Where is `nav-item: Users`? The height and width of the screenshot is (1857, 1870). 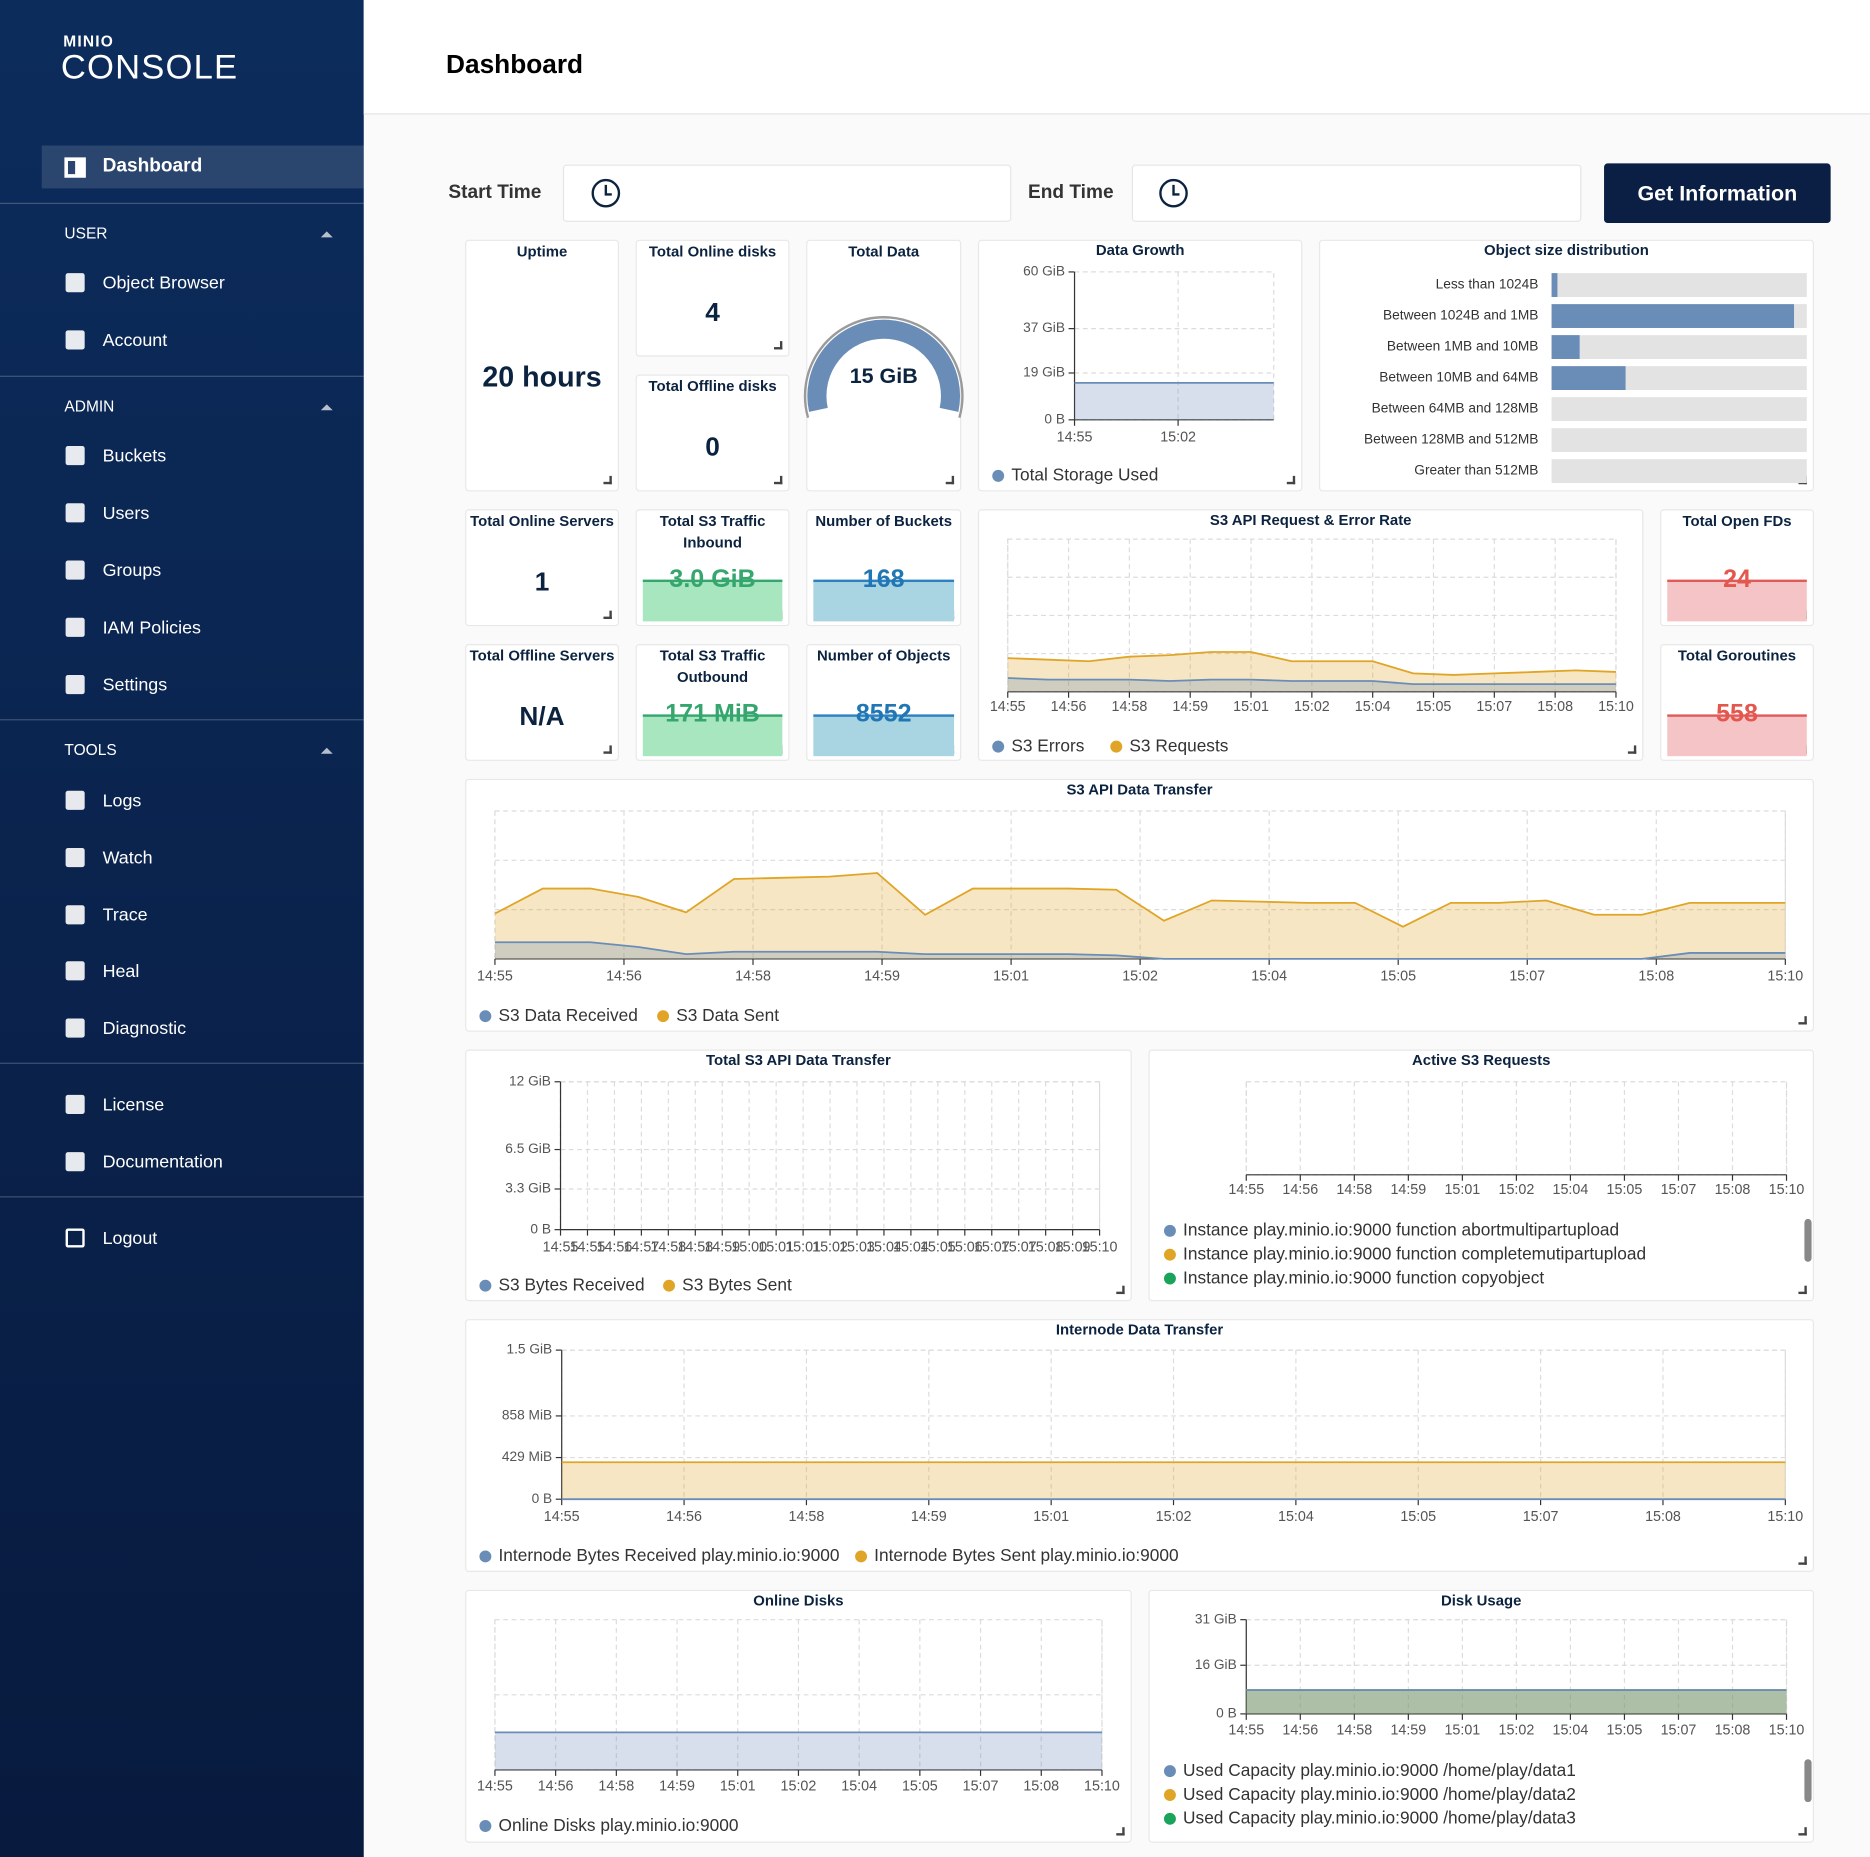 nav-item: Users is located at coordinates (126, 512).